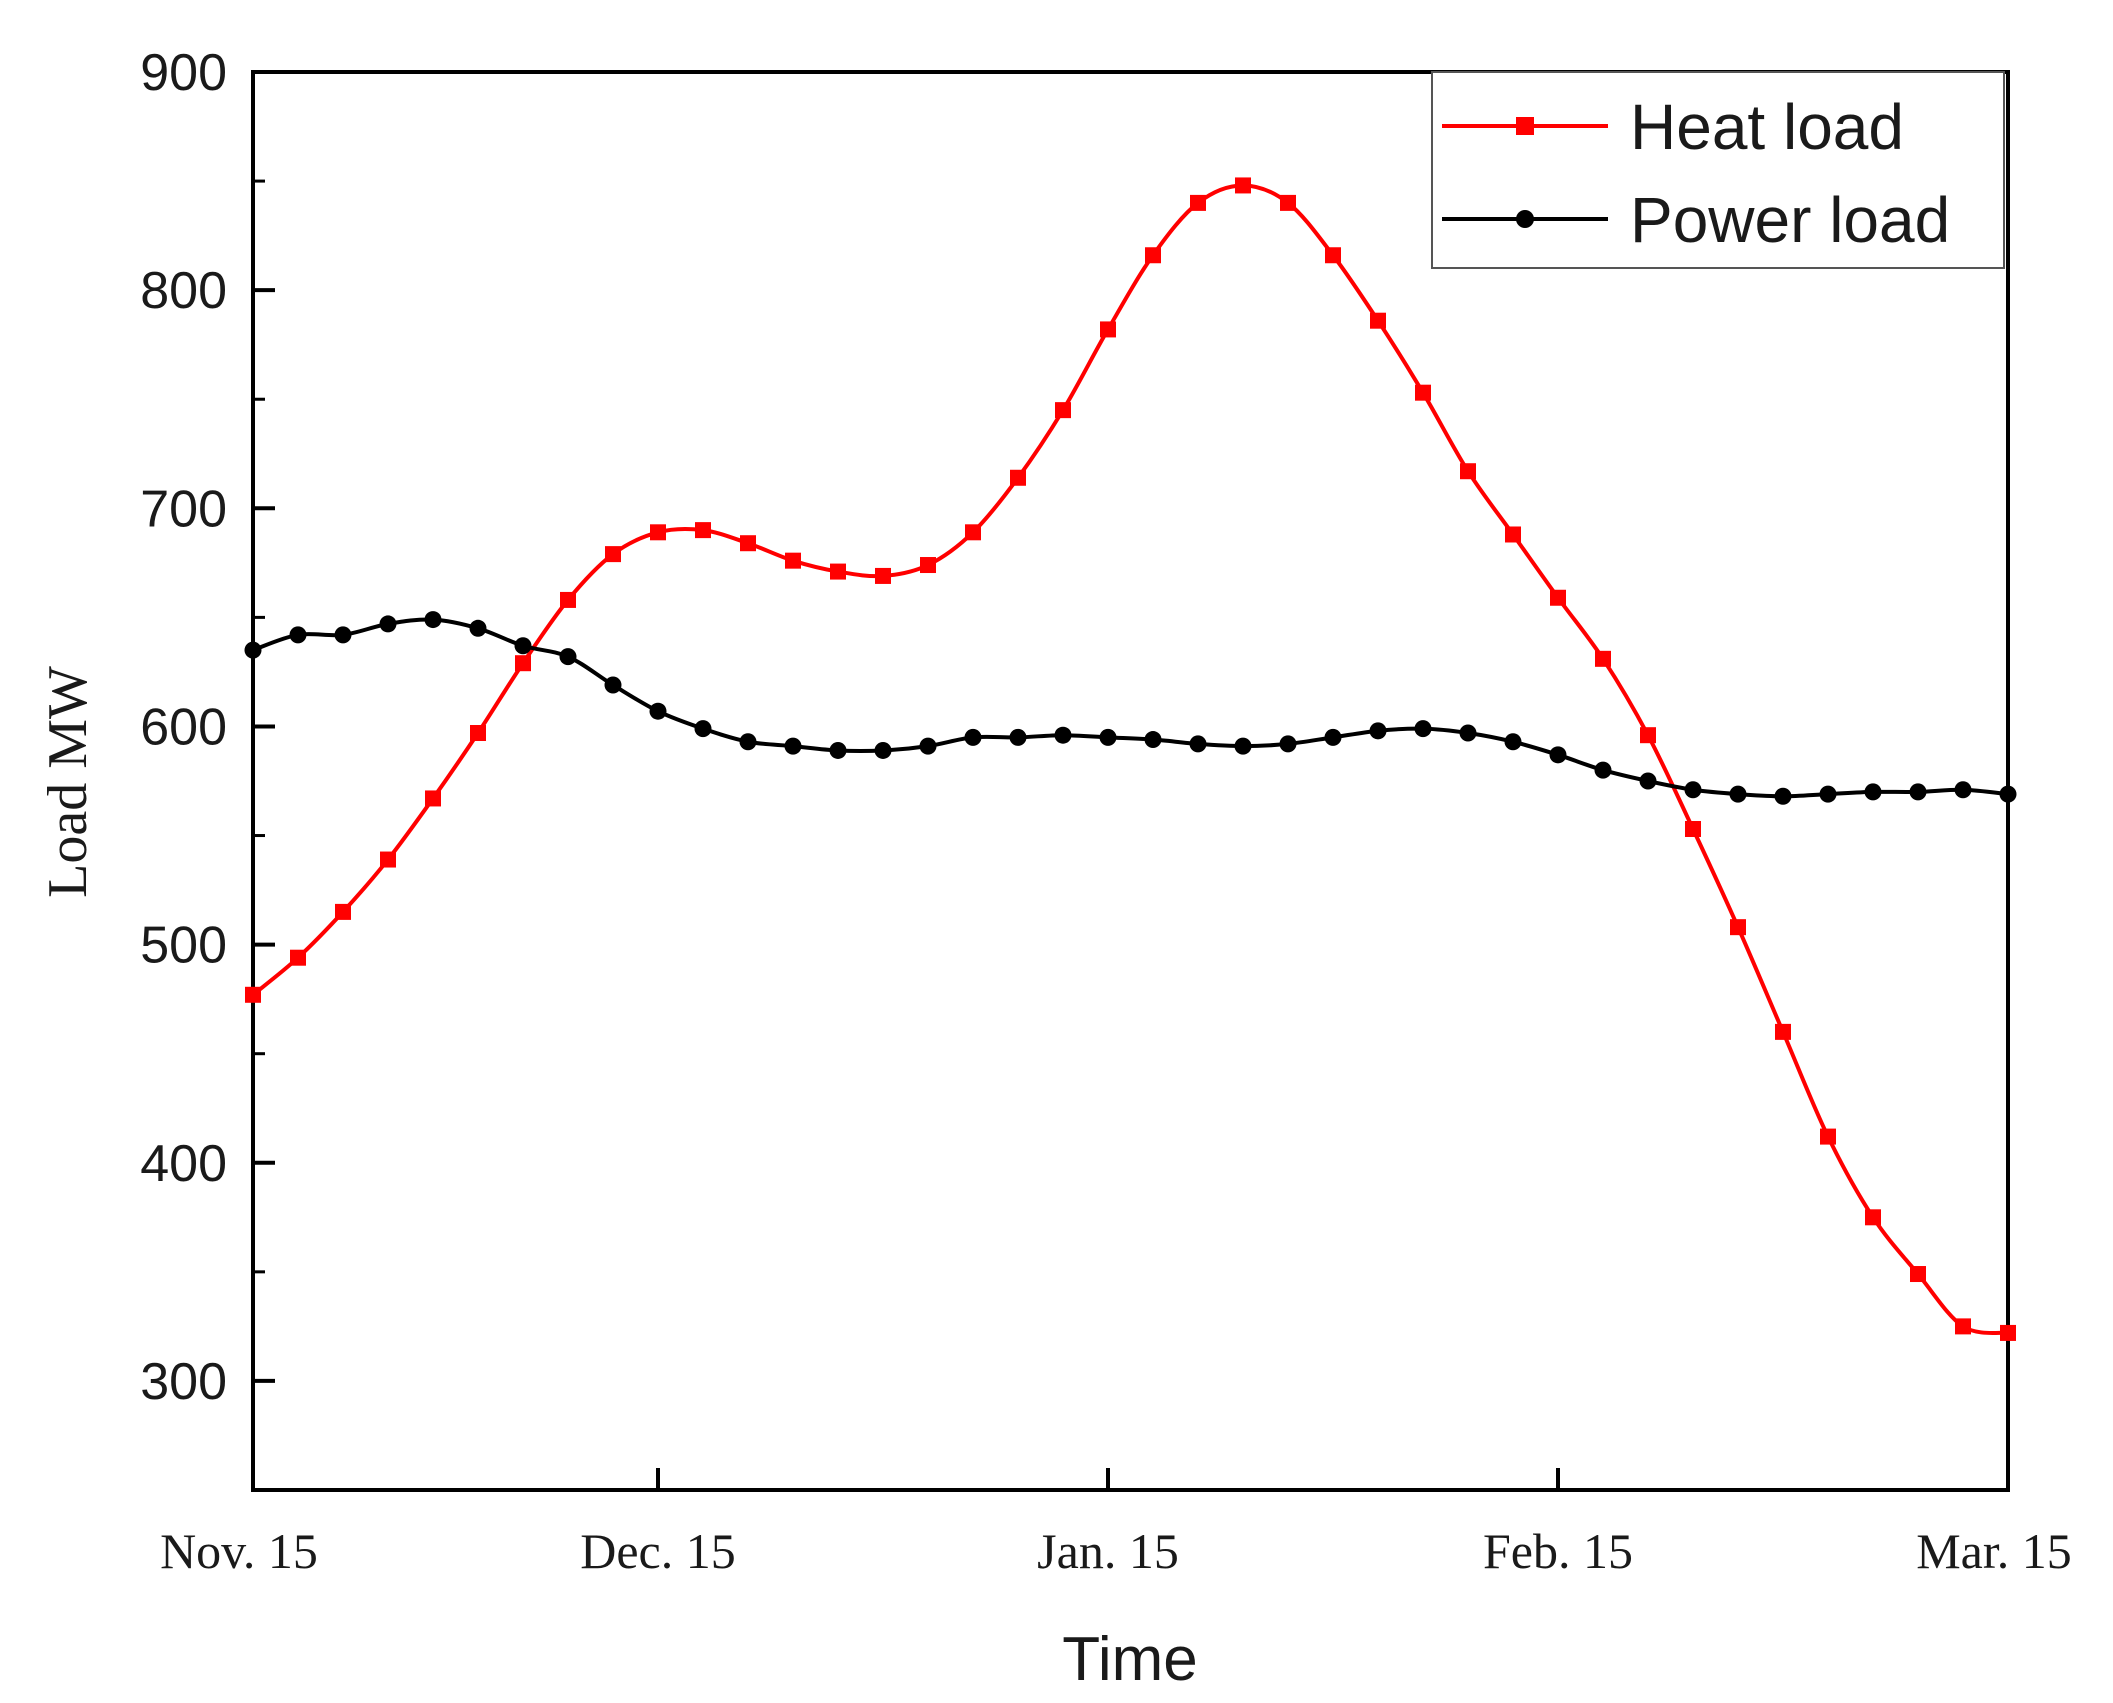  Describe the element at coordinates (183, 1382) in the screenshot. I see `y-tick-label: 300` at that location.